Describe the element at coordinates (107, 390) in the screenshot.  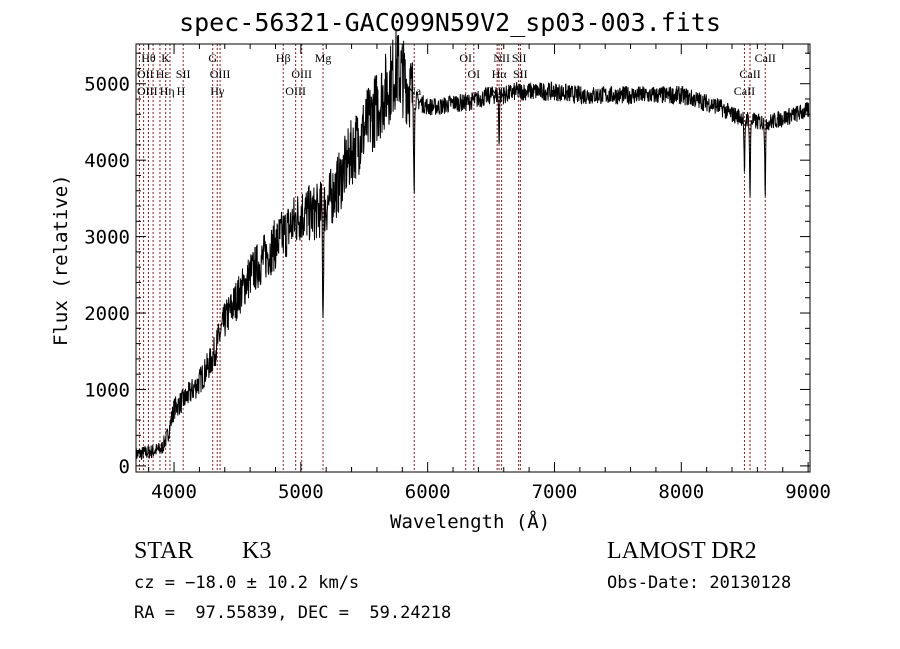
I see `y-tick-label: 1000` at that location.